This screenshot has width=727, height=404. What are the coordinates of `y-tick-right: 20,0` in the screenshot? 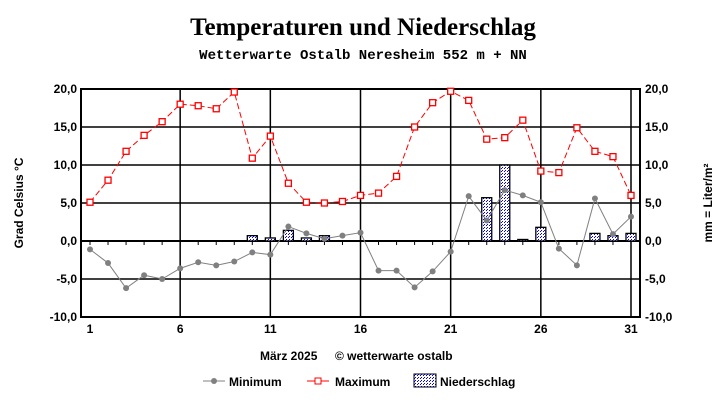 It's located at (657, 89).